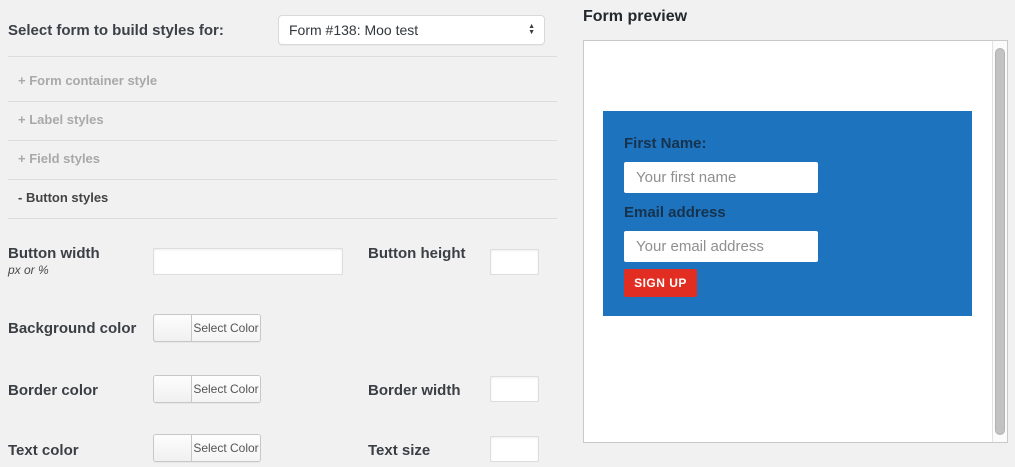 Image resolution: width=1015 pixels, height=467 pixels. What do you see at coordinates (54, 253) in the screenshot?
I see `button-width-label: Button width` at bounding box center [54, 253].